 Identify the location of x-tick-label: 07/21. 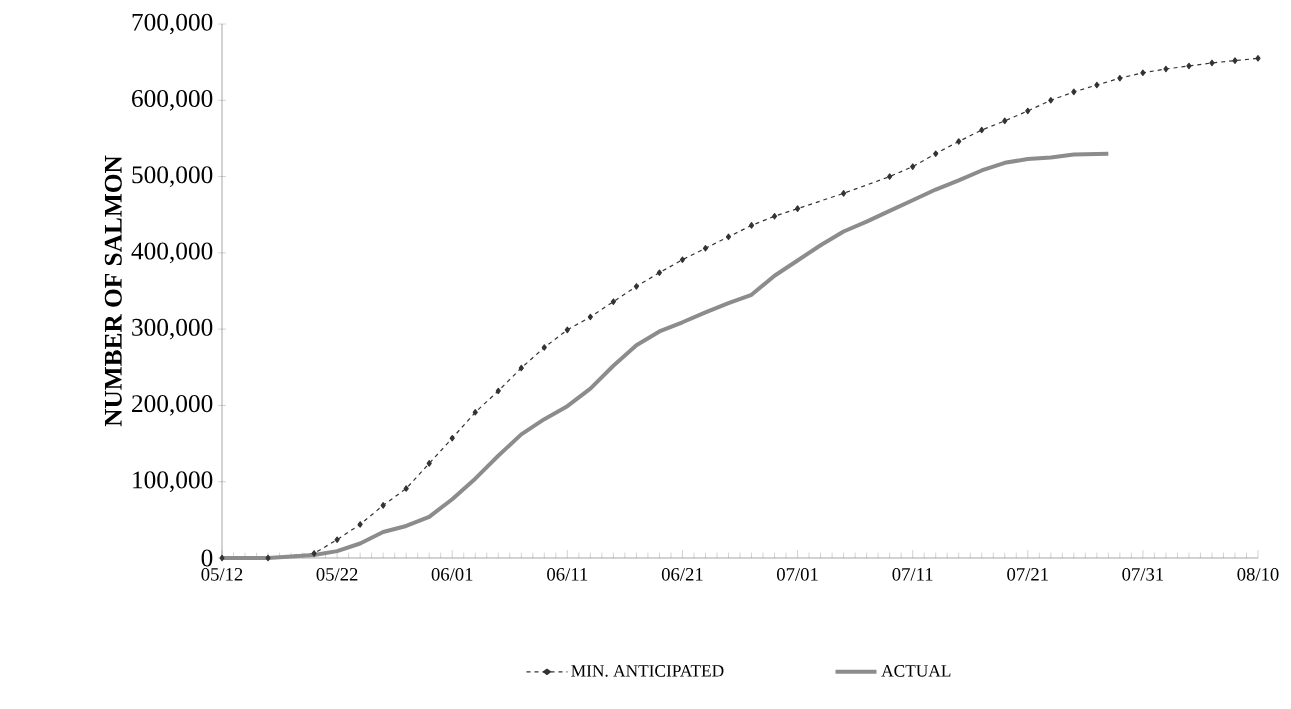
(1027, 574).